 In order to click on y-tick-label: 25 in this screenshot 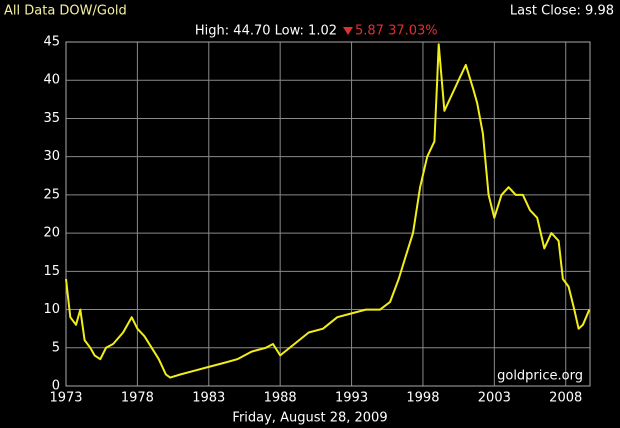, I will do `click(51, 194)`.